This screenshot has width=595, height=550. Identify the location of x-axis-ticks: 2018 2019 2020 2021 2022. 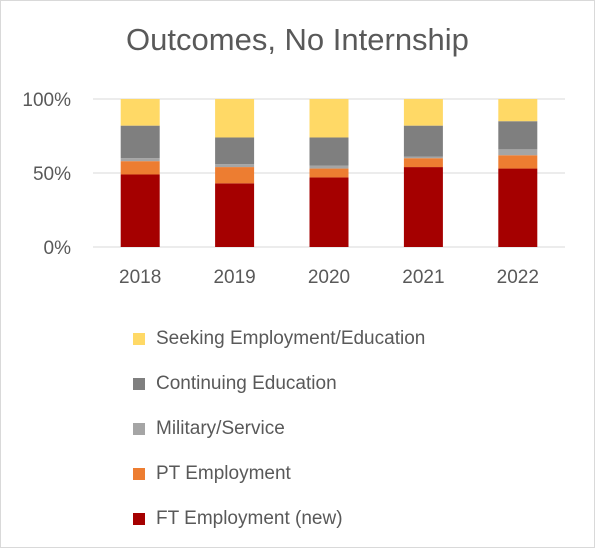
(329, 277).